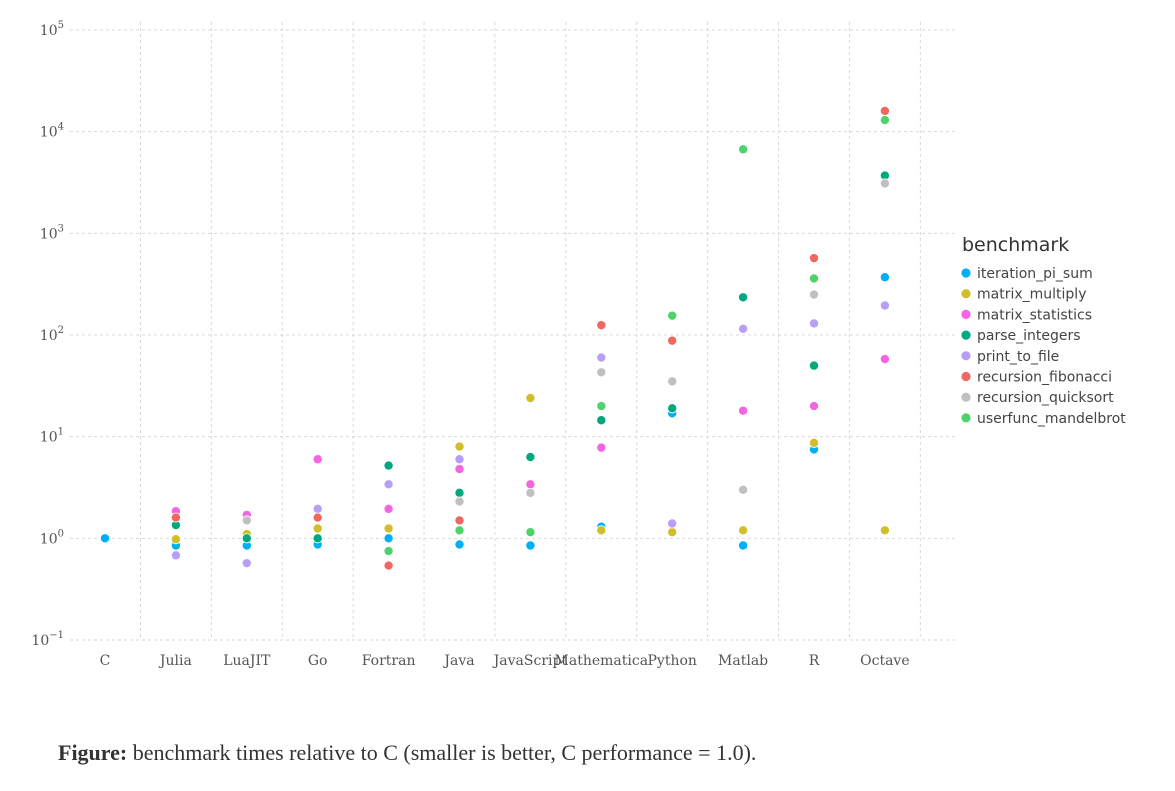 The height and width of the screenshot is (791, 1175). Describe the element at coordinates (318, 661) in the screenshot. I see `x-tick-label: Go` at that location.